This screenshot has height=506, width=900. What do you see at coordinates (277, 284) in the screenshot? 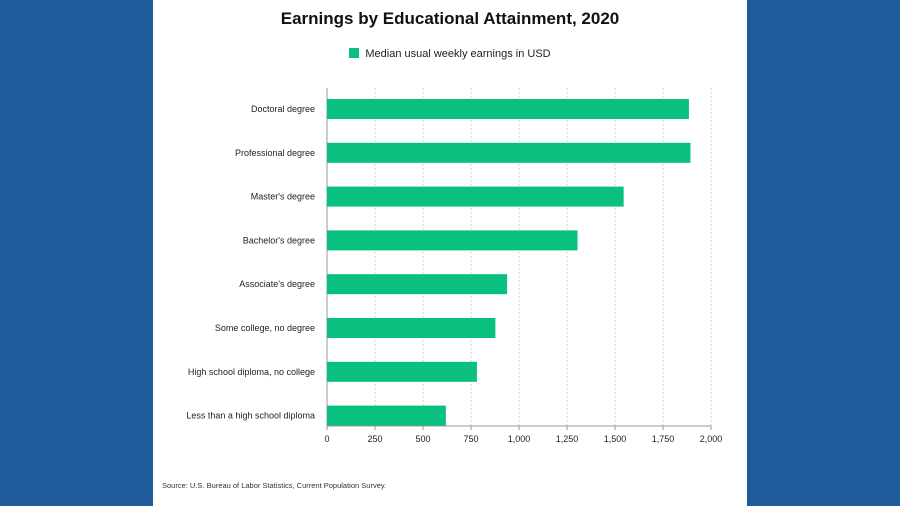
I see `category-label-5: Associate's degree` at bounding box center [277, 284].